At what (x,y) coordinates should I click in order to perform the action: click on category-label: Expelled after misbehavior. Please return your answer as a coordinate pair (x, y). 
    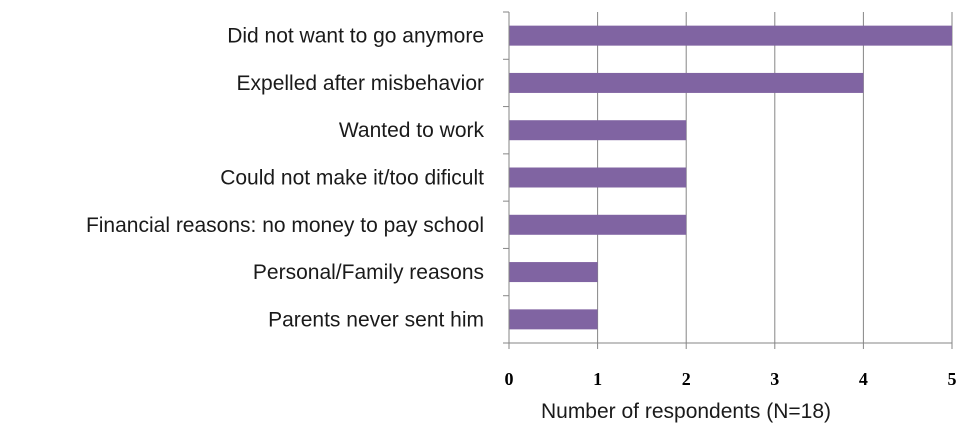
    Looking at the image, I should click on (360, 83).